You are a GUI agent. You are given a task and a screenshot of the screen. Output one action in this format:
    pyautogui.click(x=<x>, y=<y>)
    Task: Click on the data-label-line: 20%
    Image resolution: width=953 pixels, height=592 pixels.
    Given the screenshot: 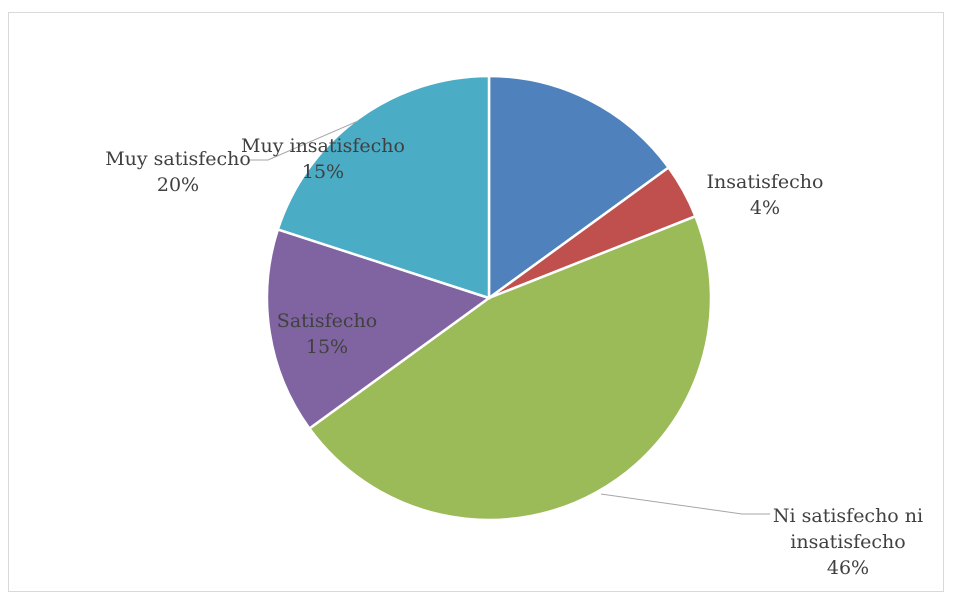 What is the action you would take?
    pyautogui.click(x=178, y=185)
    